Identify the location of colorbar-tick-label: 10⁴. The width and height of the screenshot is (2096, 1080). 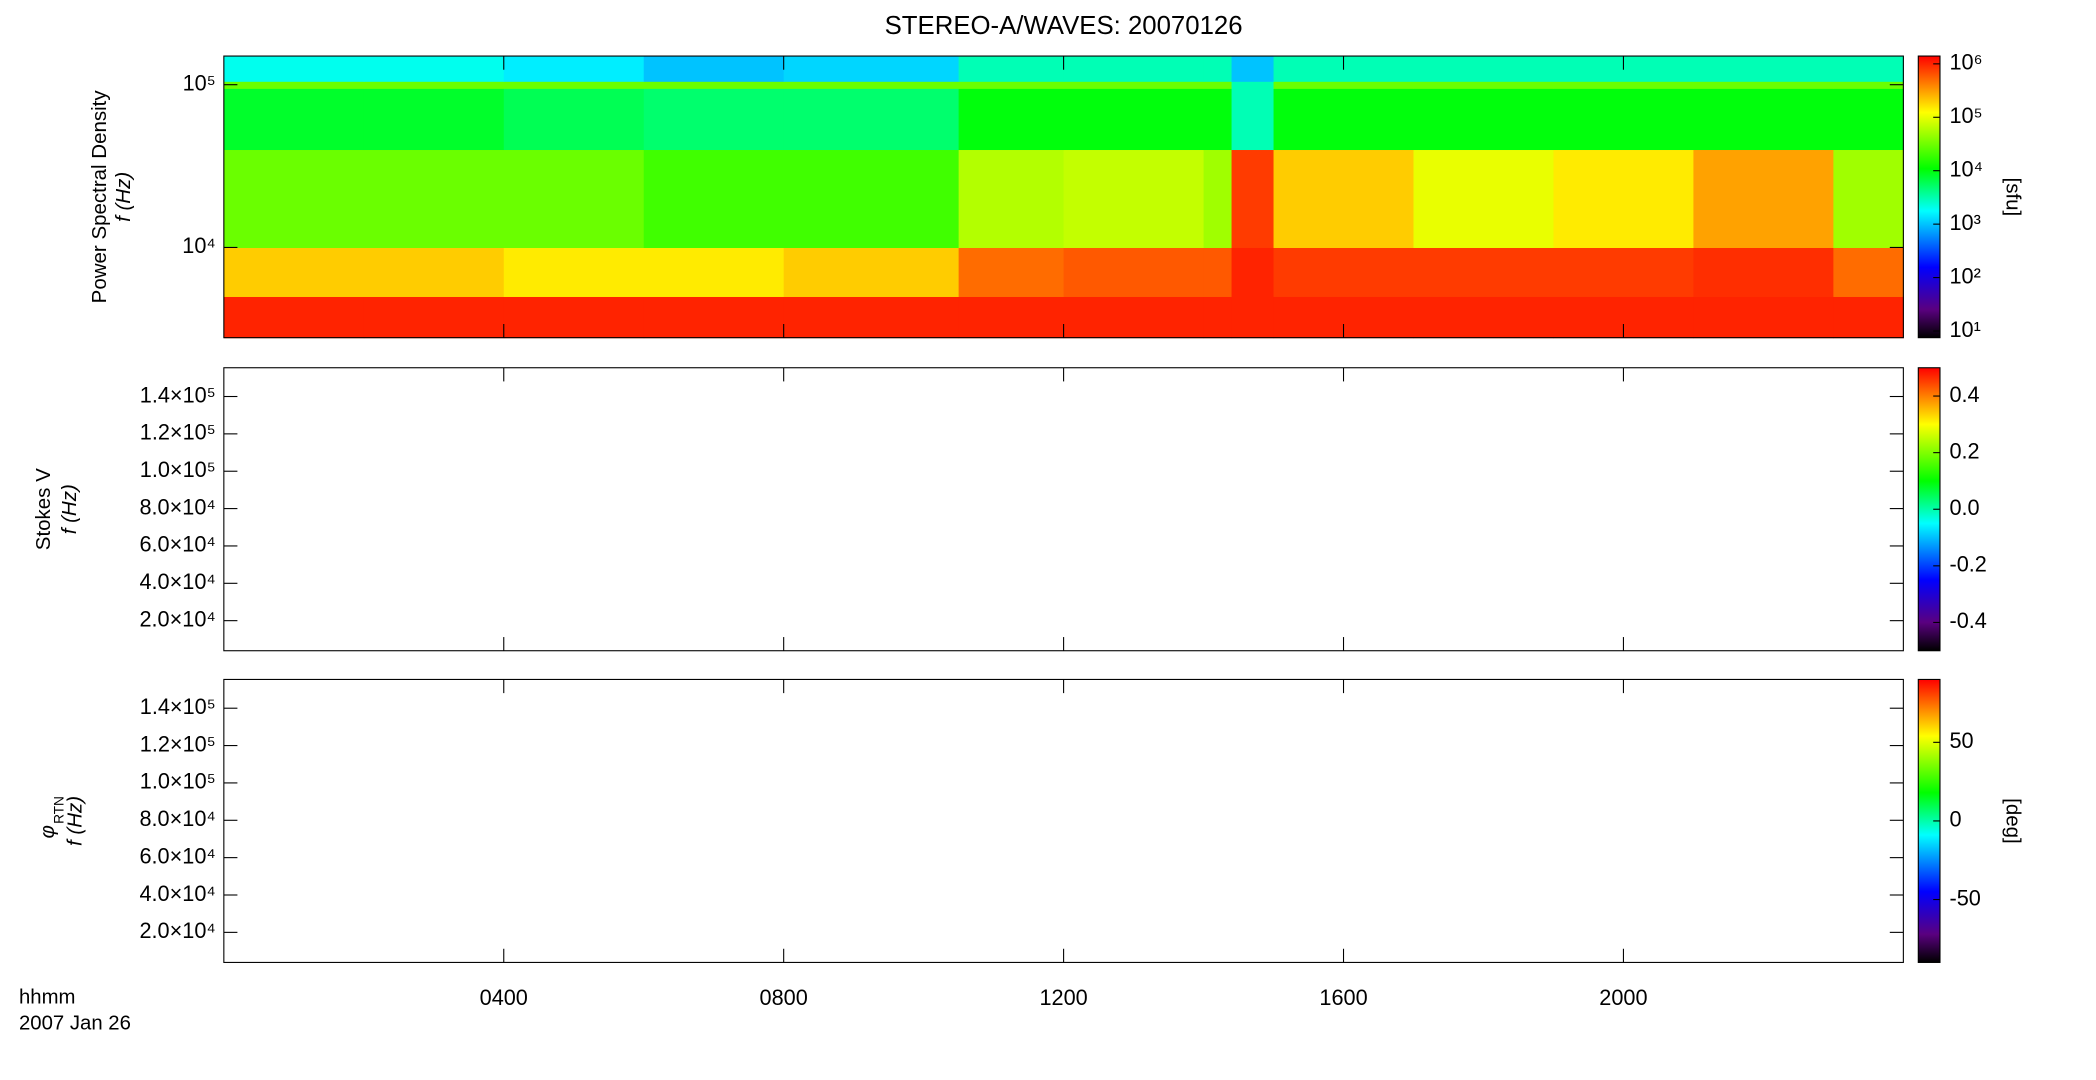
(1965, 168).